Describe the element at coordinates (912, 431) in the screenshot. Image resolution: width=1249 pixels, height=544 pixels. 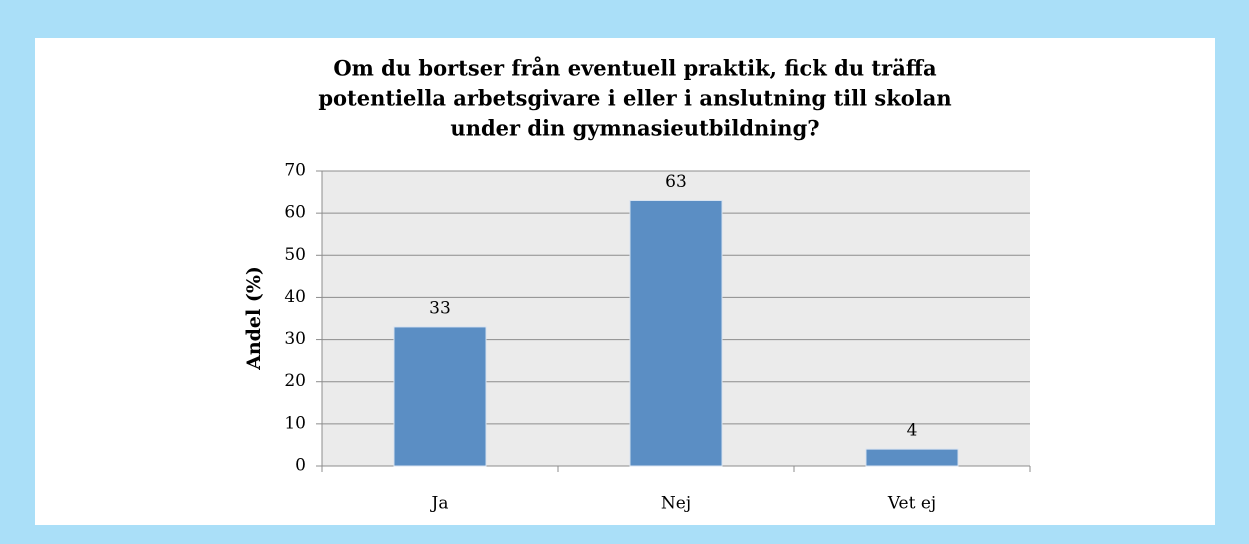
I see `data-label: 4` at that location.